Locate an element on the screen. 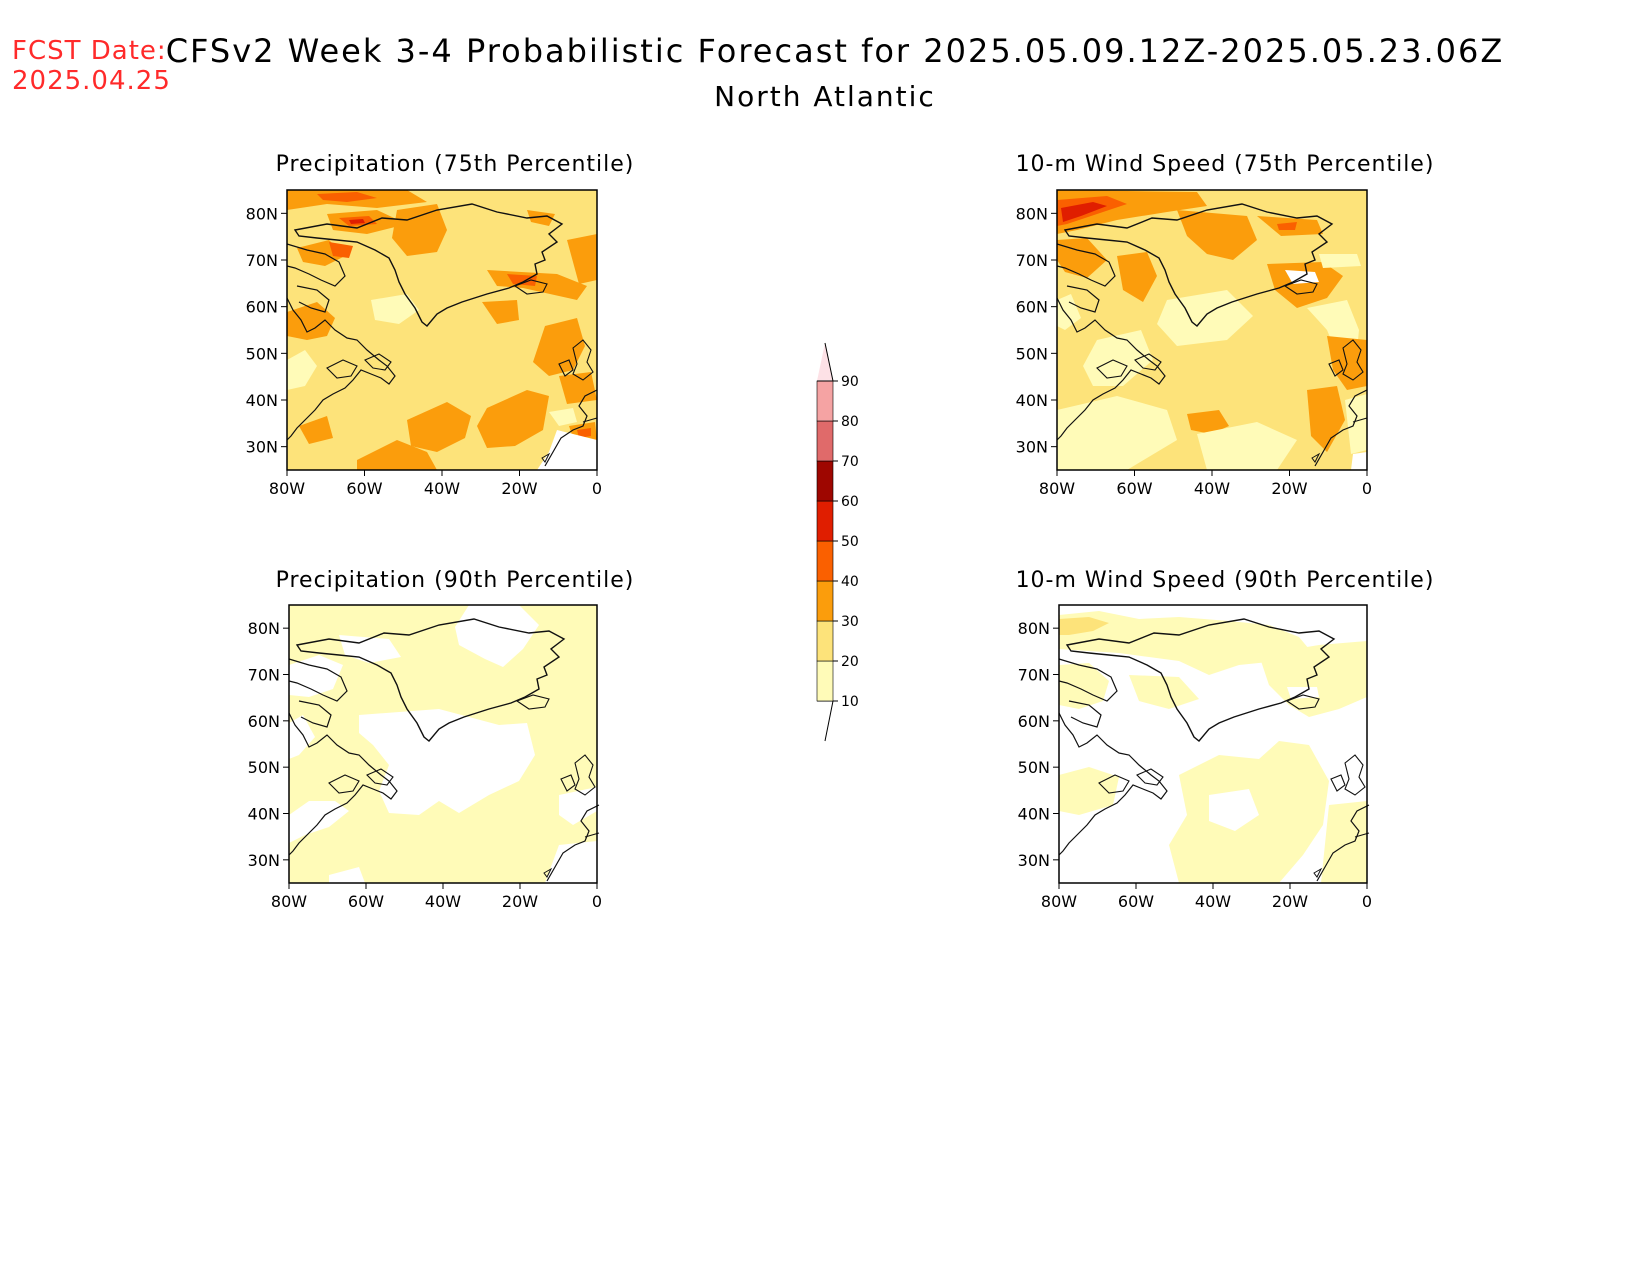 Image resolution: width=1650 pixels, height=1275 pixels. fcst-date-label: FCST Date: is located at coordinates (89, 51).